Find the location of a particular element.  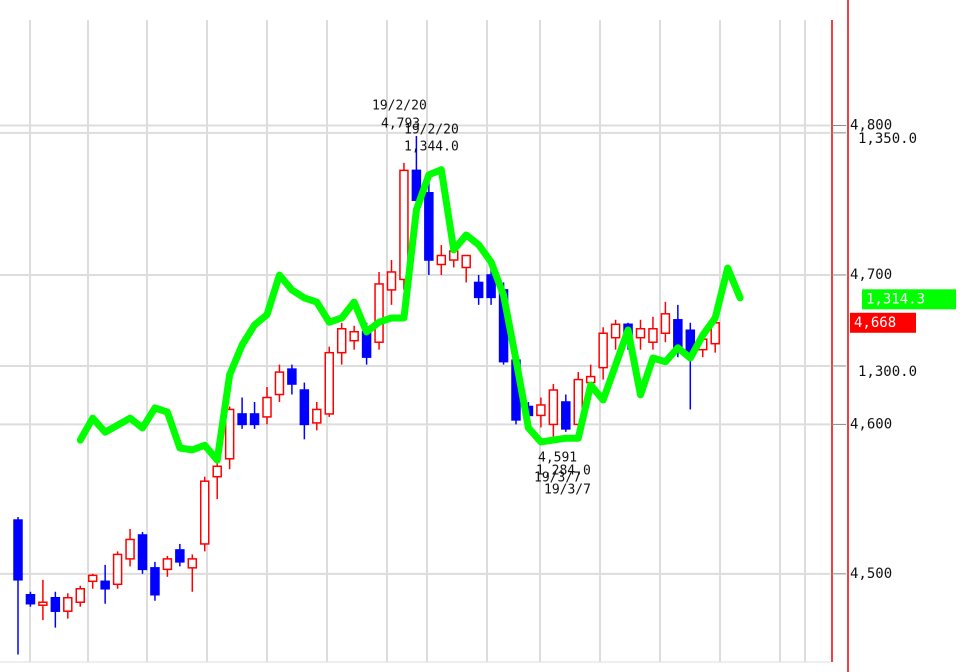

y-tick-label: 4,600 is located at coordinates (871, 424).